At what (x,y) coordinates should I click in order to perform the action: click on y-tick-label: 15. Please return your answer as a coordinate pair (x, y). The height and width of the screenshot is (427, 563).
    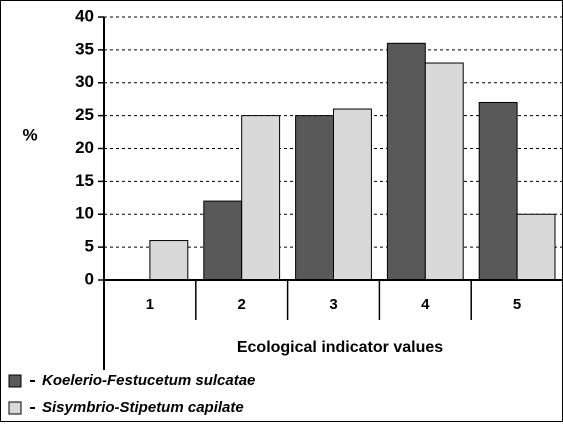
    Looking at the image, I should click on (84, 180).